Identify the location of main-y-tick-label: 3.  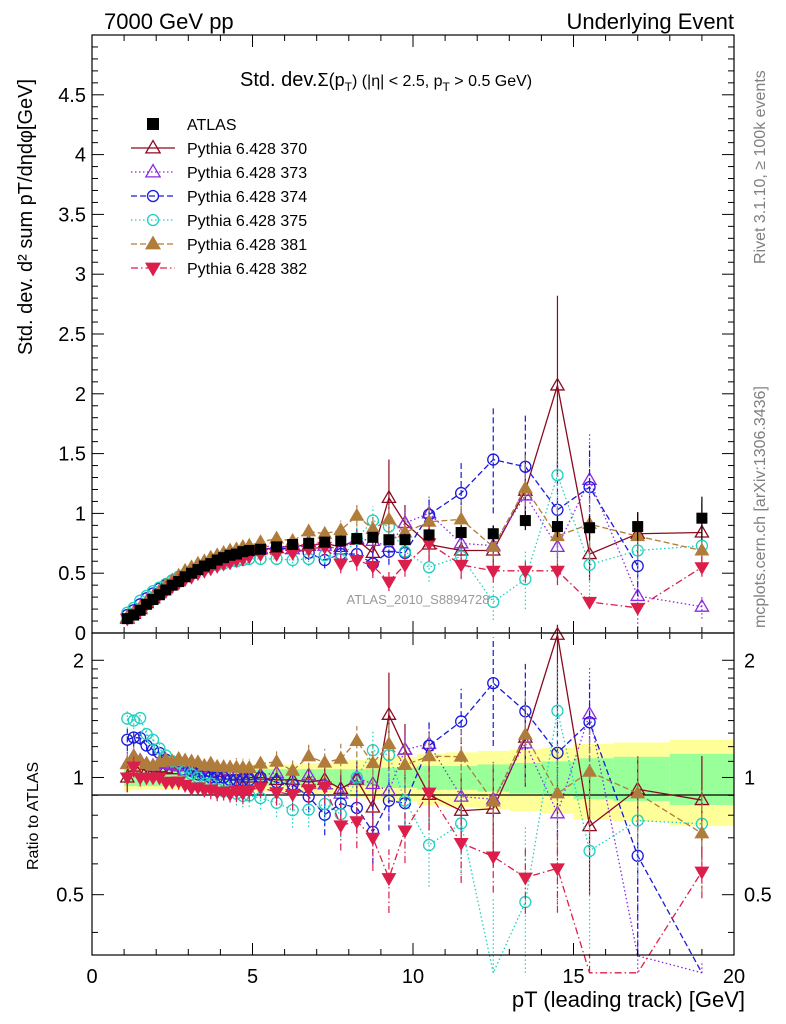
(80, 275).